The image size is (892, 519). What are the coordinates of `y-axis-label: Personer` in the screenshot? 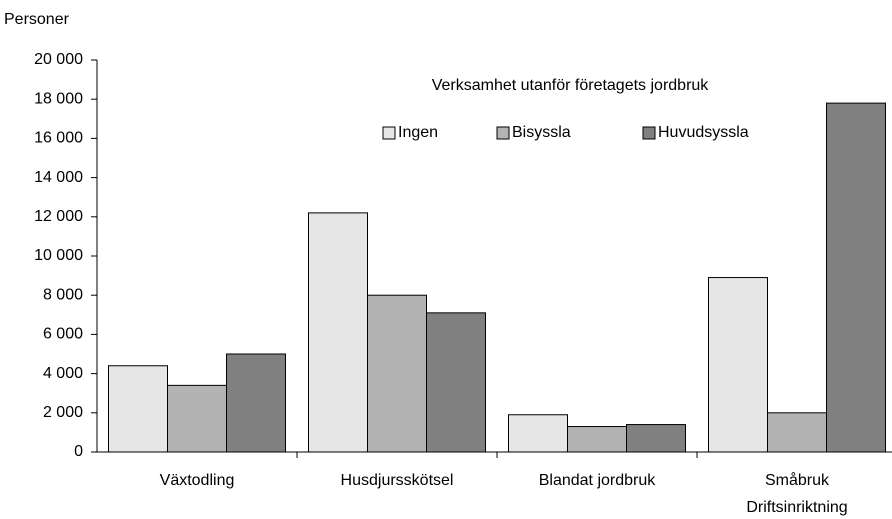 It's located at (37, 19).